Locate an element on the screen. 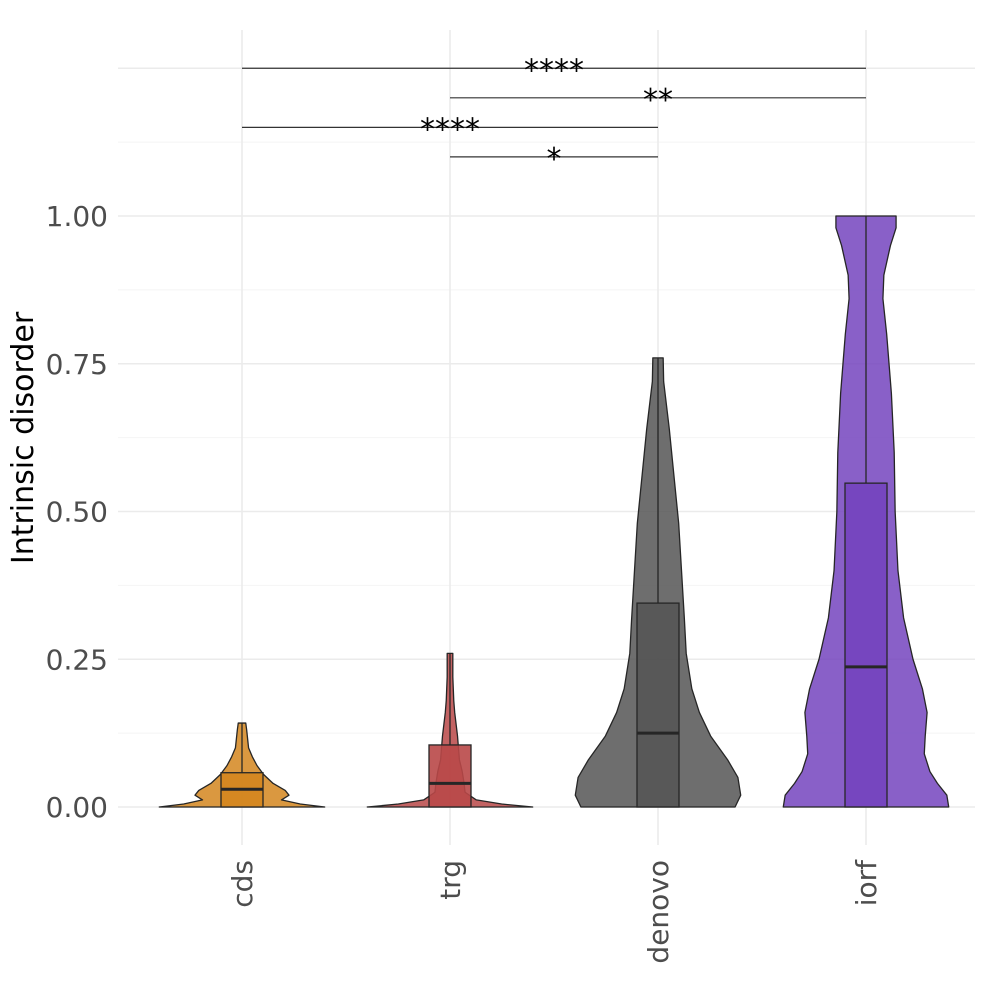 This screenshot has width=1000, height=1000. y-tick-label: 0.25 is located at coordinates (77, 659).